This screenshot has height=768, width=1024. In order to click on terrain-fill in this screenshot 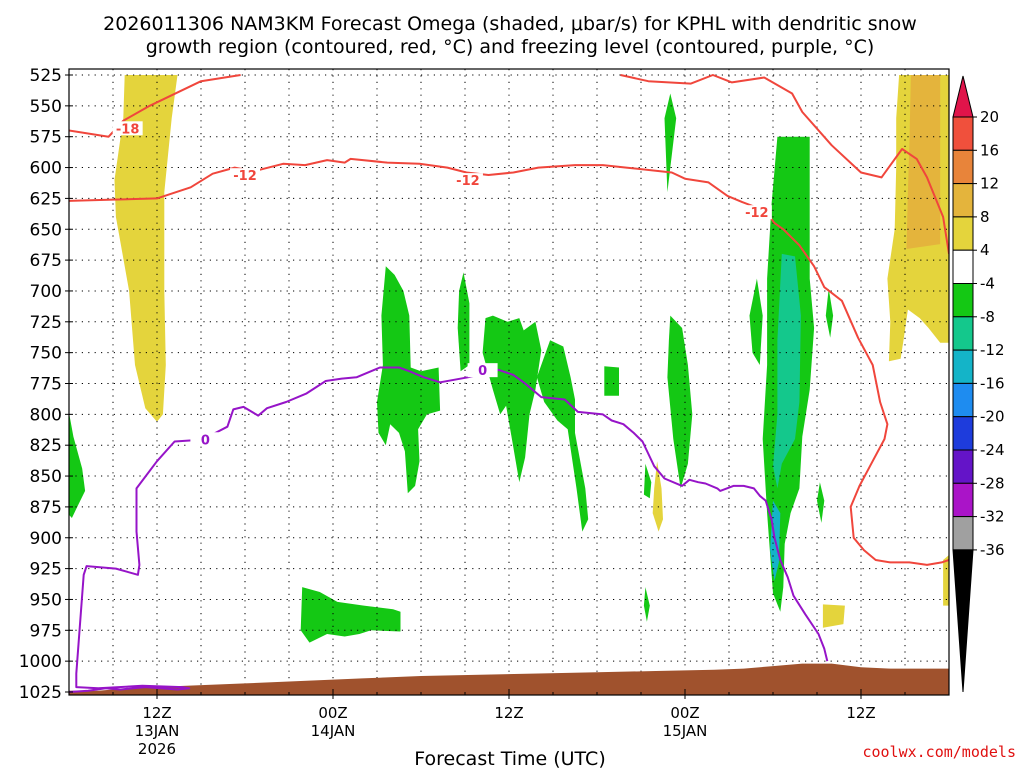, I will do `click(509, 679)`.